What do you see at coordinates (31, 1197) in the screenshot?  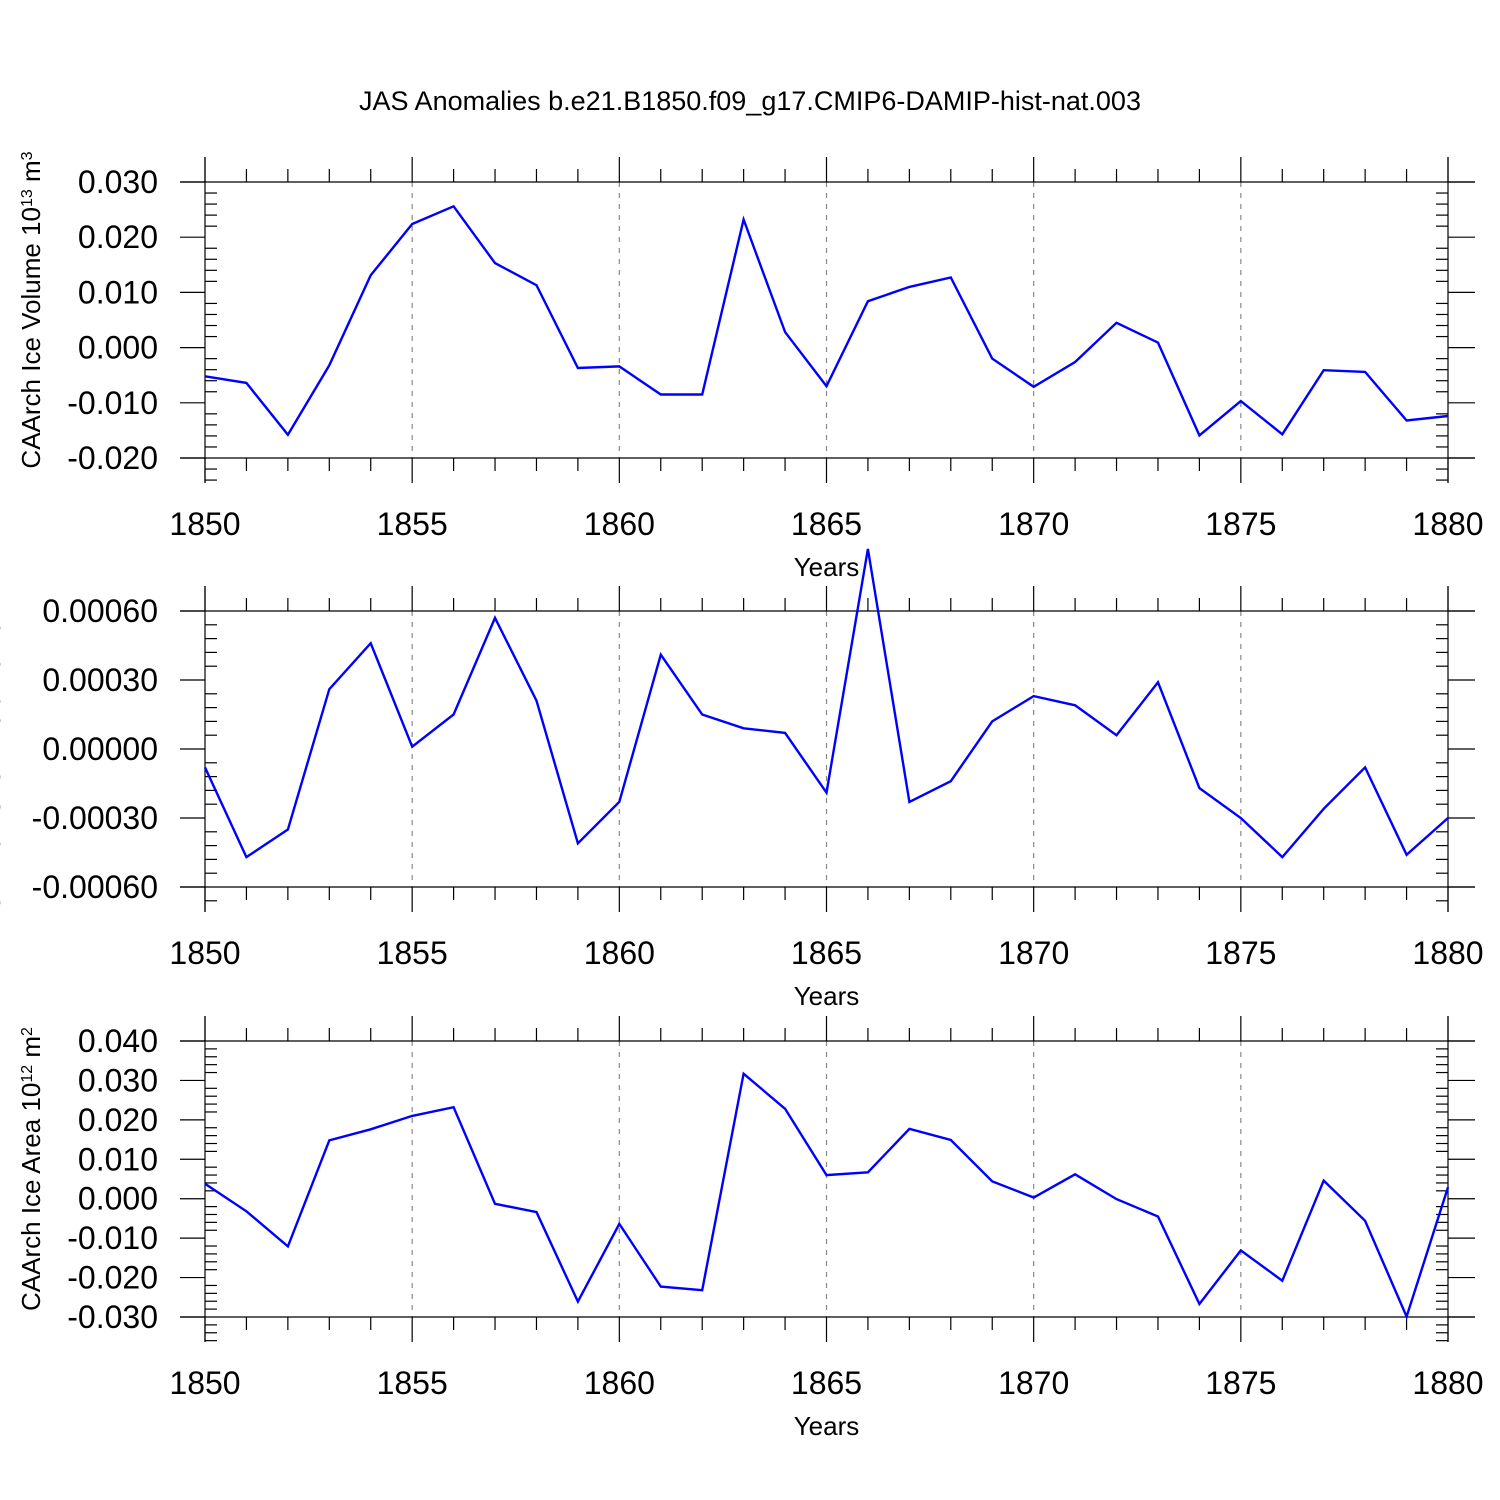 I see `y-axis-title-part: CAArch Ice Area 10` at bounding box center [31, 1197].